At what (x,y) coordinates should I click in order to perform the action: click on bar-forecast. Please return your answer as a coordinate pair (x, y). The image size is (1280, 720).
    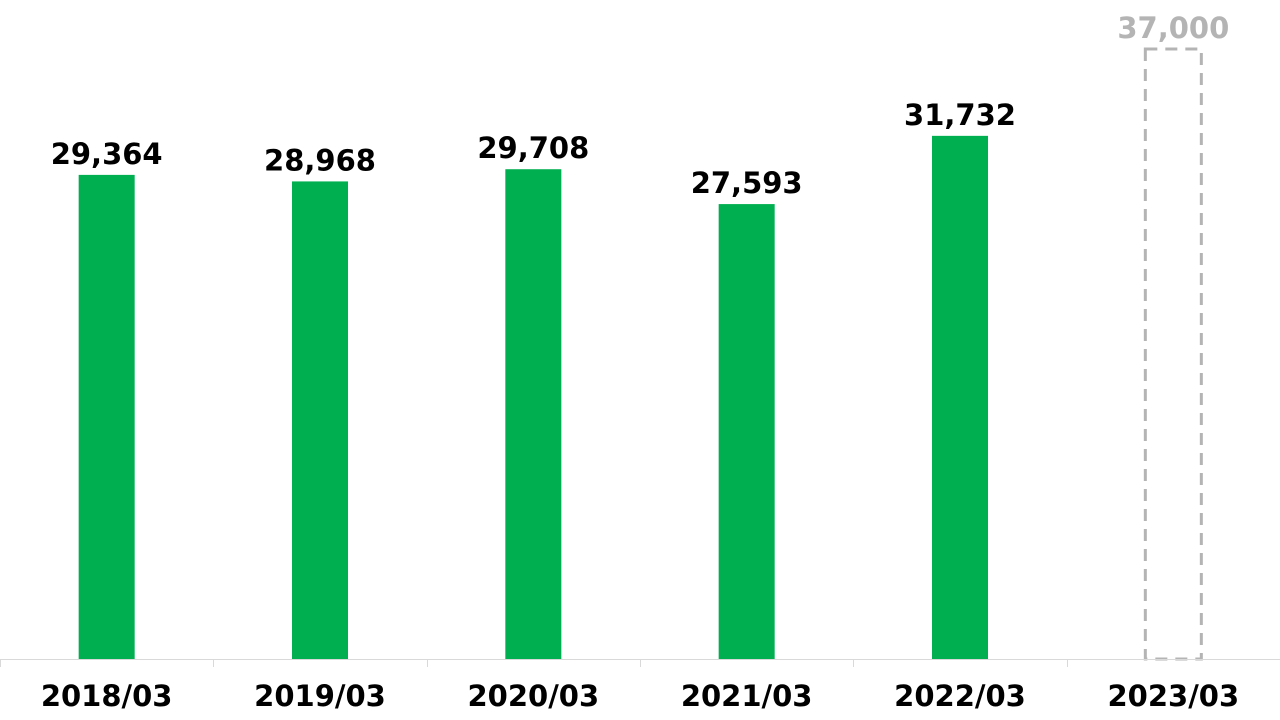
    Looking at the image, I should click on (1173, 354).